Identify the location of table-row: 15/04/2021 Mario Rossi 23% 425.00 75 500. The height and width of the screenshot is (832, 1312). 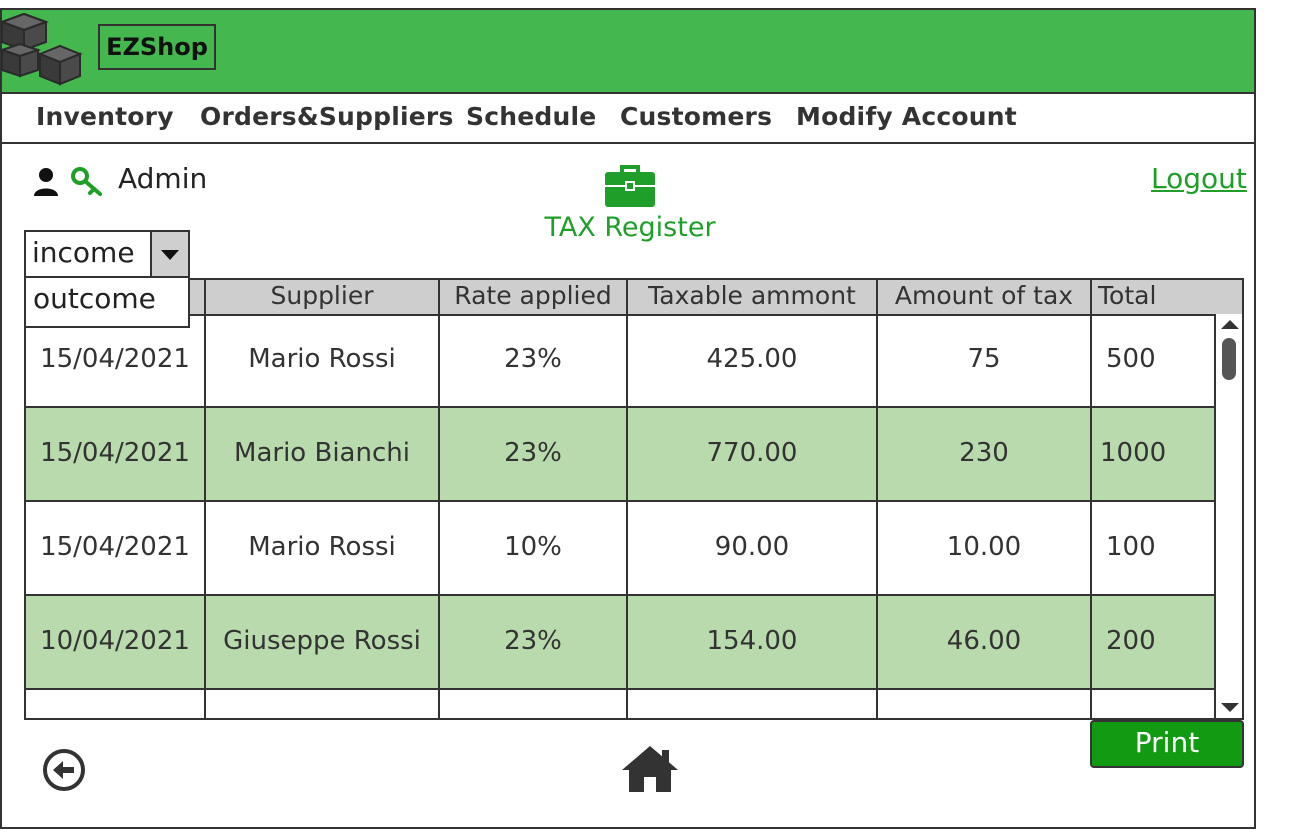
(620, 361).